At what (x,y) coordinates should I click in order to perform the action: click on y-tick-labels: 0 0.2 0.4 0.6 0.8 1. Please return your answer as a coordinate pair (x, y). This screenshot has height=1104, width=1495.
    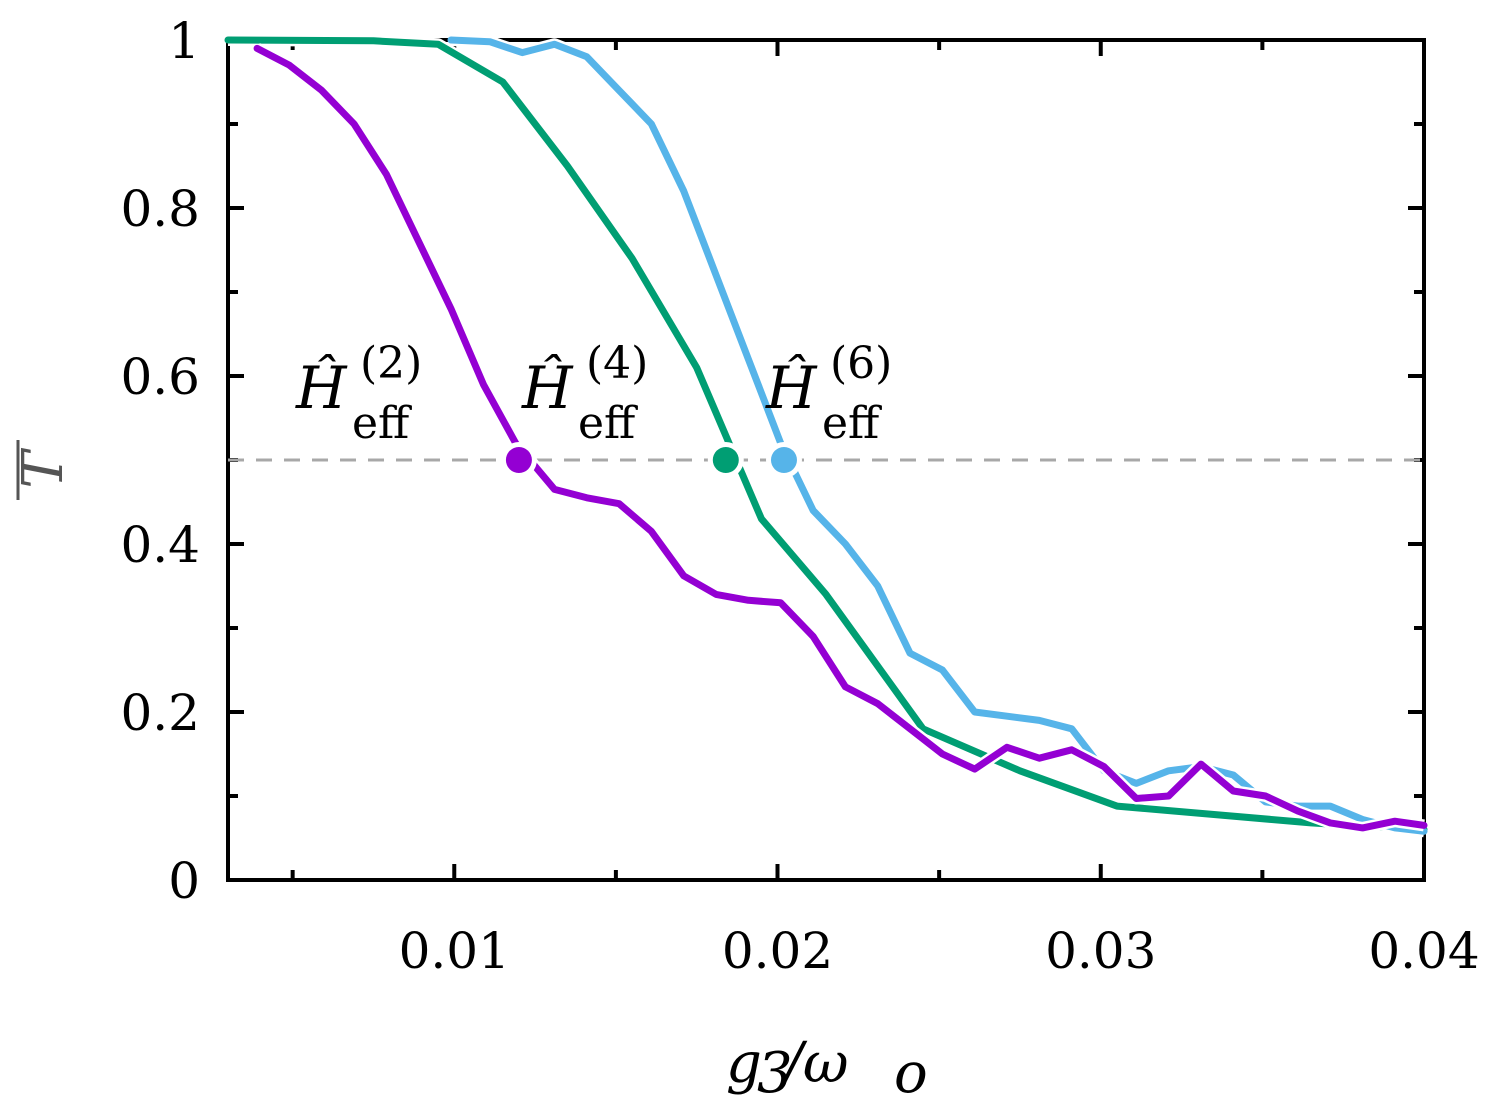
    Looking at the image, I should click on (160, 461).